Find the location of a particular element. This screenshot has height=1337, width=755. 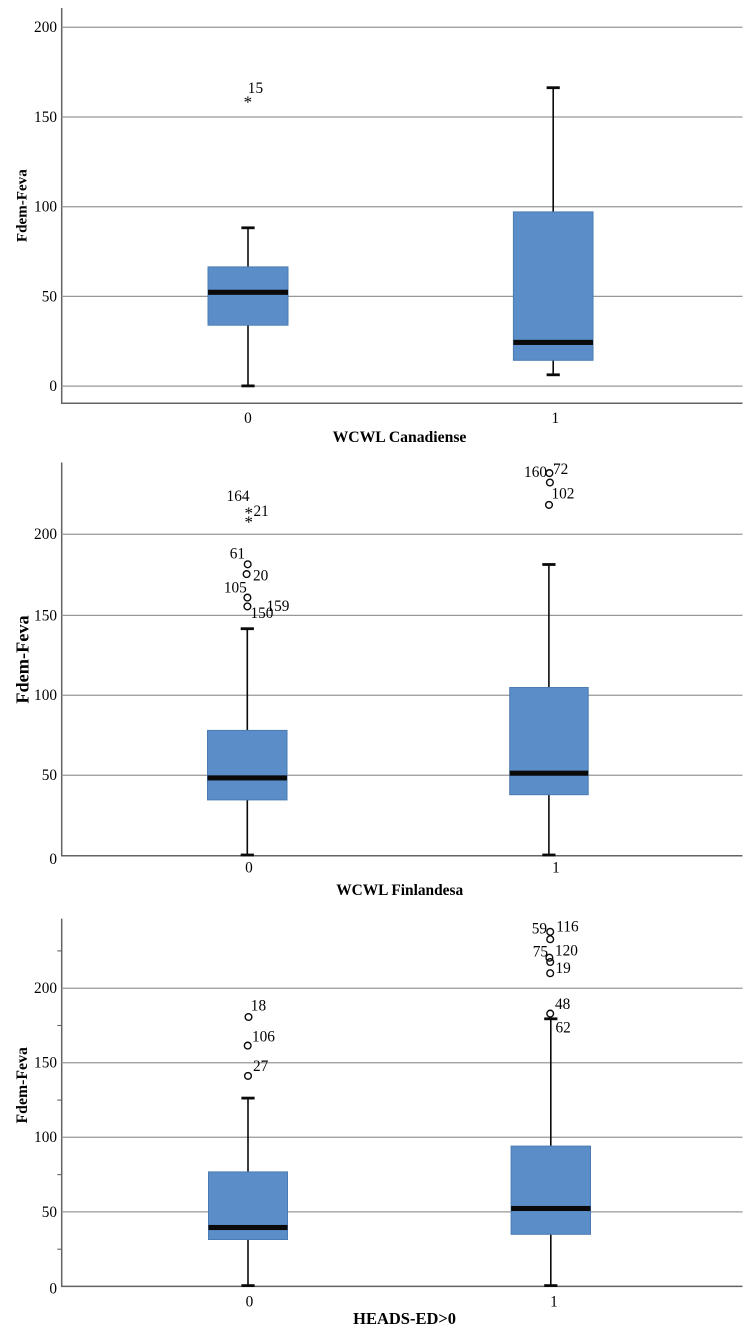

svg-text: 159 is located at coordinates (278, 606).